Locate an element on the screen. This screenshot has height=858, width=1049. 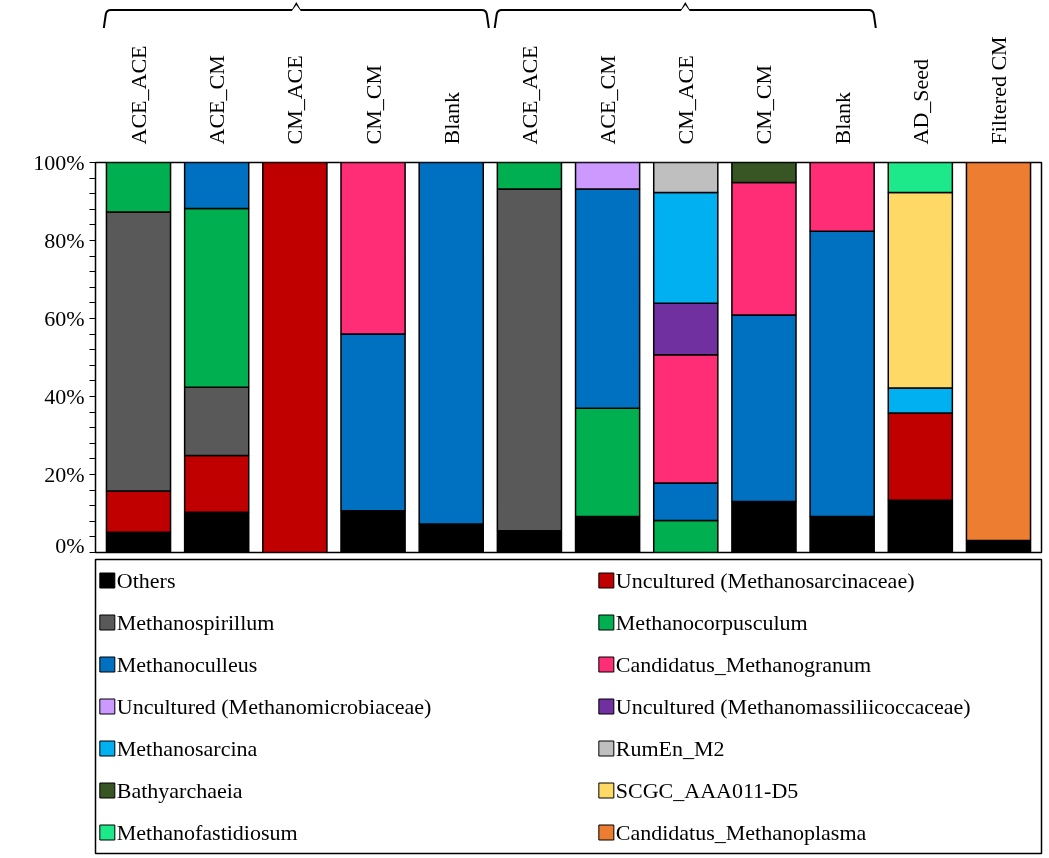
legend-label: Methanospirillum is located at coordinates (195, 622).